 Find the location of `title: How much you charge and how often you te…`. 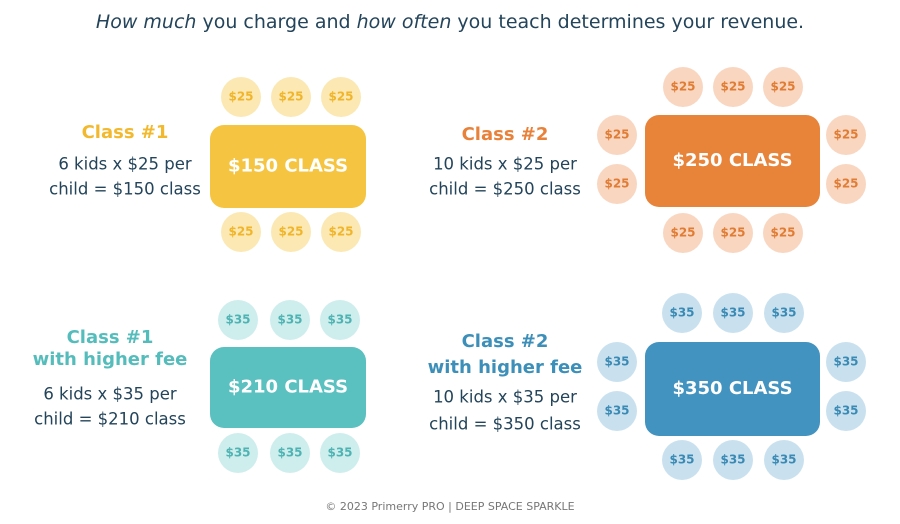

title: How much you charge and how often you te… is located at coordinates (450, 22).